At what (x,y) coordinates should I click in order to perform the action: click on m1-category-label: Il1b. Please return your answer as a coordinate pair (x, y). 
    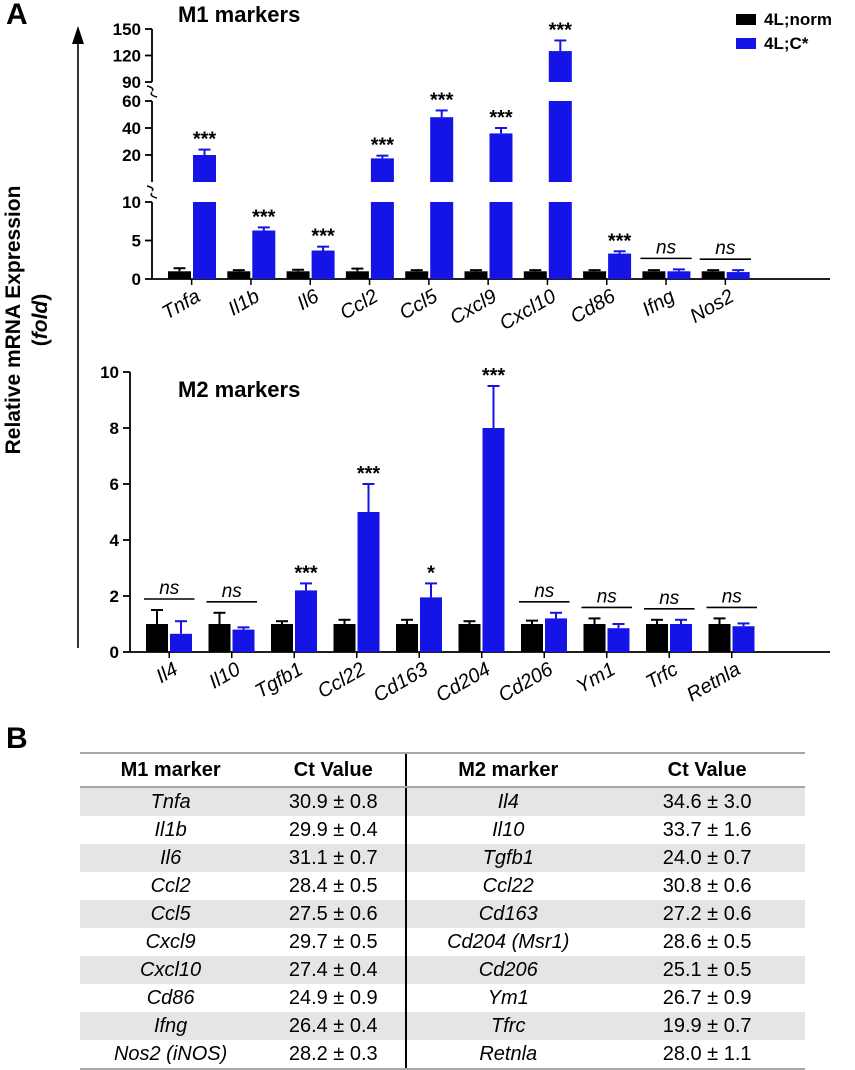
    Looking at the image, I should click on (244, 302).